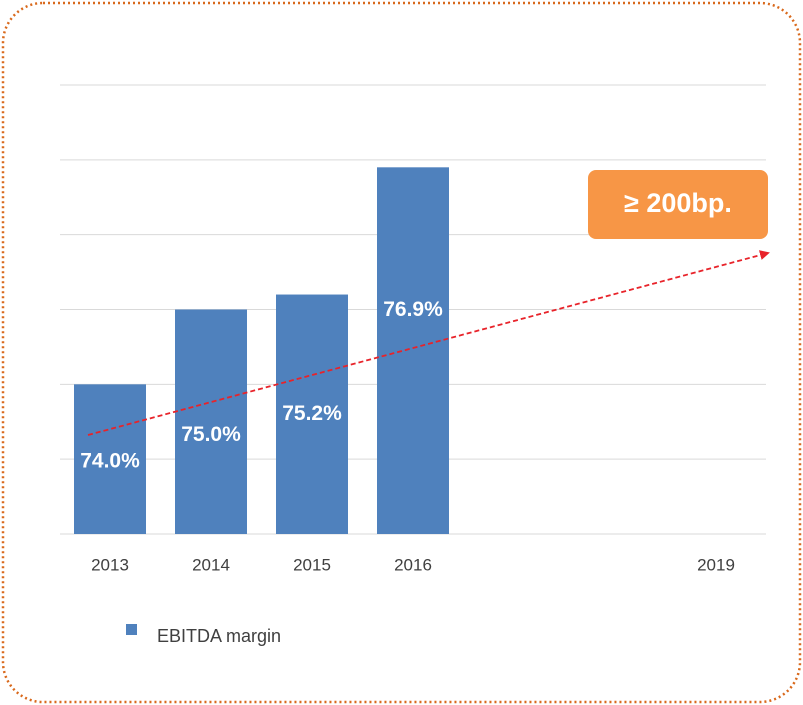  I want to click on data-label: 75.2%, so click(312, 413).